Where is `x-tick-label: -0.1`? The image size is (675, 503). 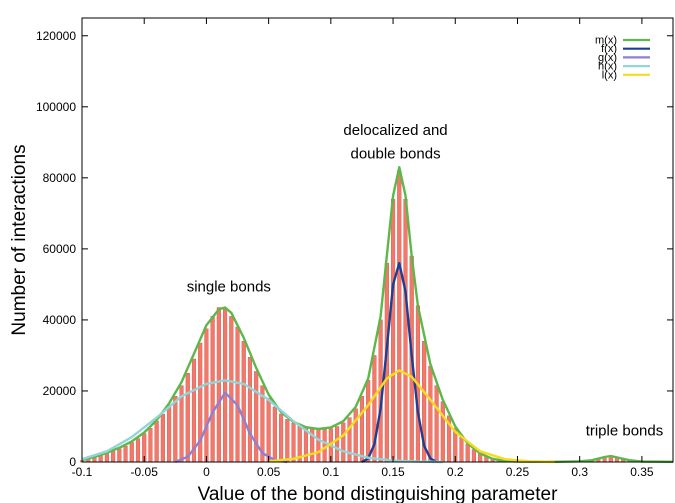
x-tick-label: -0.1 is located at coordinates (82, 472).